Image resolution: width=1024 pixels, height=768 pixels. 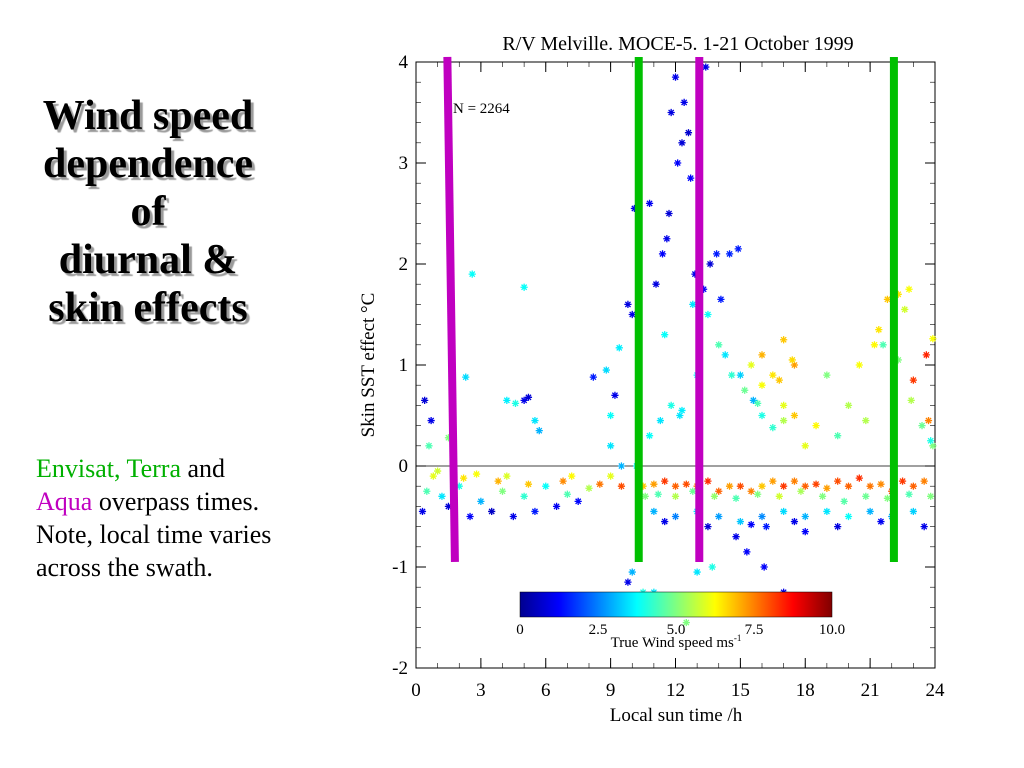 What do you see at coordinates (598, 630) in the screenshot?
I see `colorbar-tick-label: 2.5` at bounding box center [598, 630].